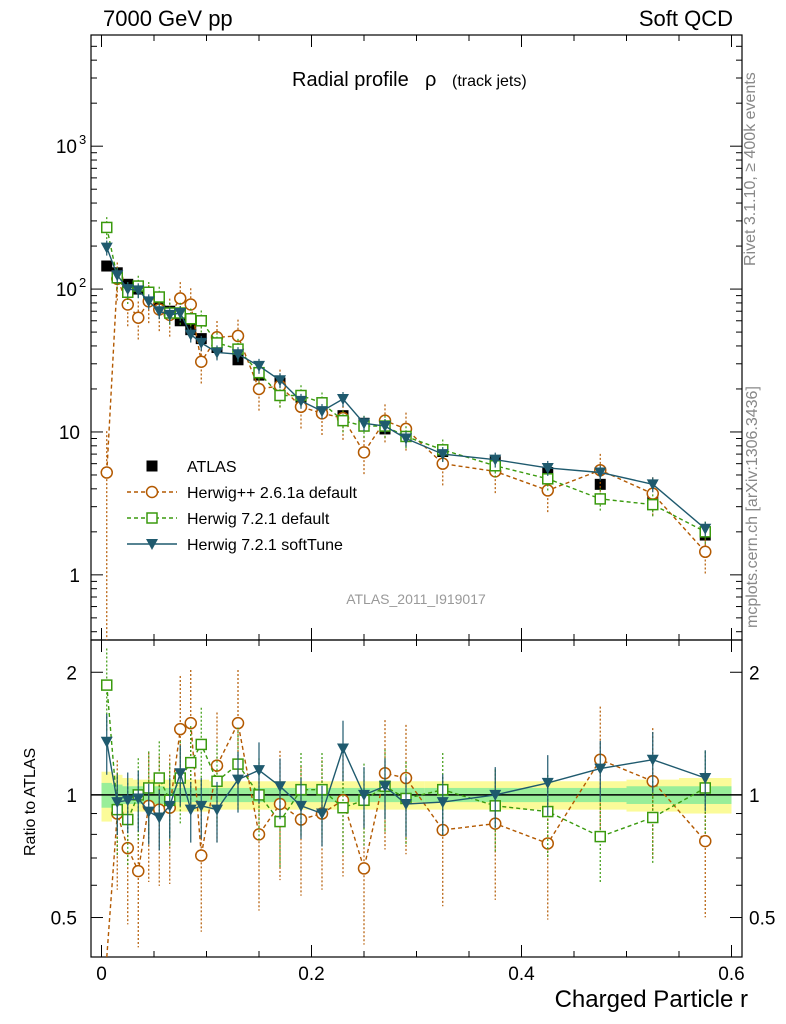  What do you see at coordinates (311, 974) in the screenshot?
I see `x-tick-label: 0.2` at bounding box center [311, 974].